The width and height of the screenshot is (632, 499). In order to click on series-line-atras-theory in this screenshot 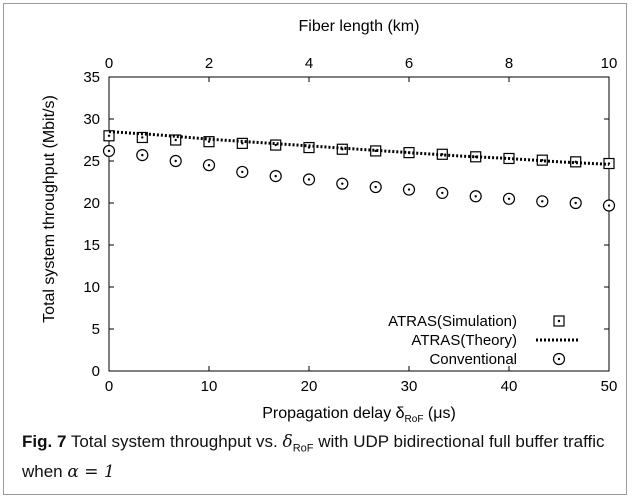, I will do `click(359, 148)`.